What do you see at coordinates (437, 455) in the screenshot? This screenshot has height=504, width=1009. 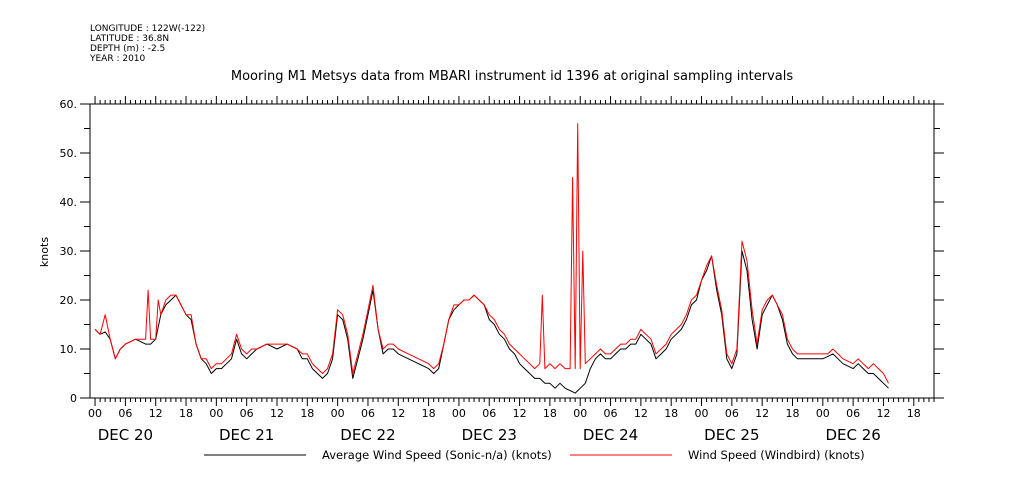 I see `legend-label-average: Average Wind Speed (Sonic-n/a) (knots)` at bounding box center [437, 455].